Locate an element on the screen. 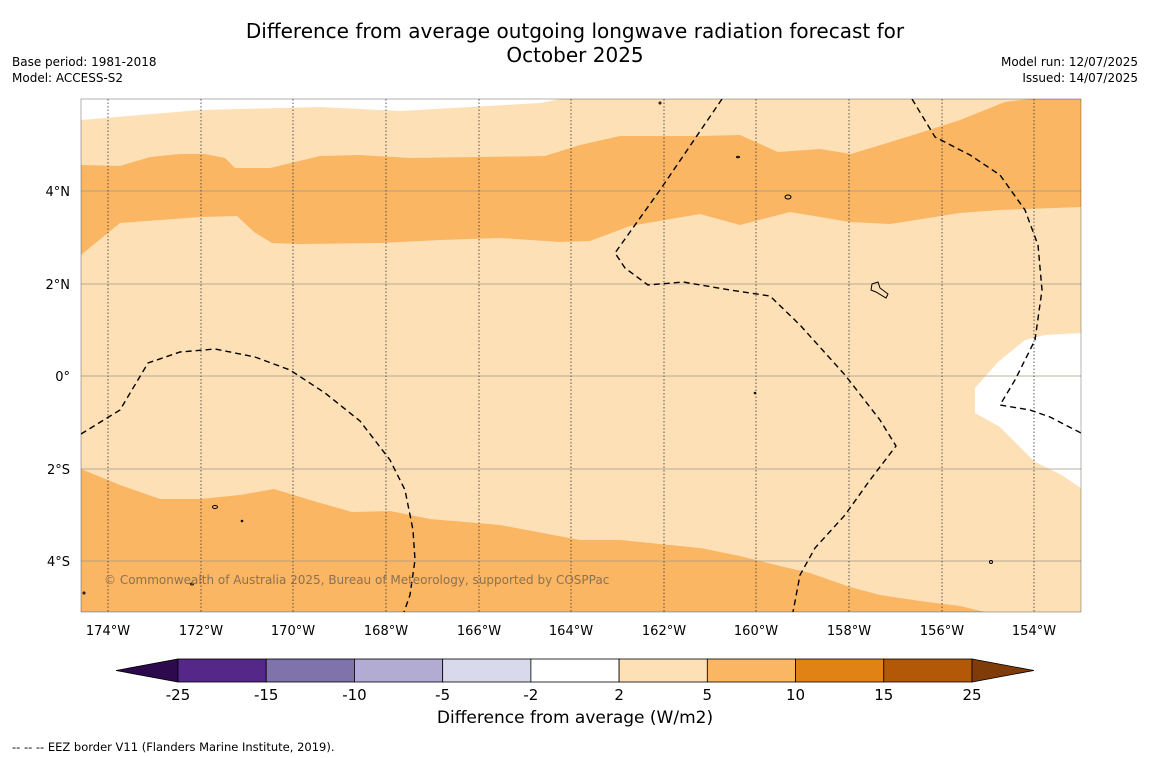 The height and width of the screenshot is (758, 1150). lon-label: 164°W is located at coordinates (571, 631).